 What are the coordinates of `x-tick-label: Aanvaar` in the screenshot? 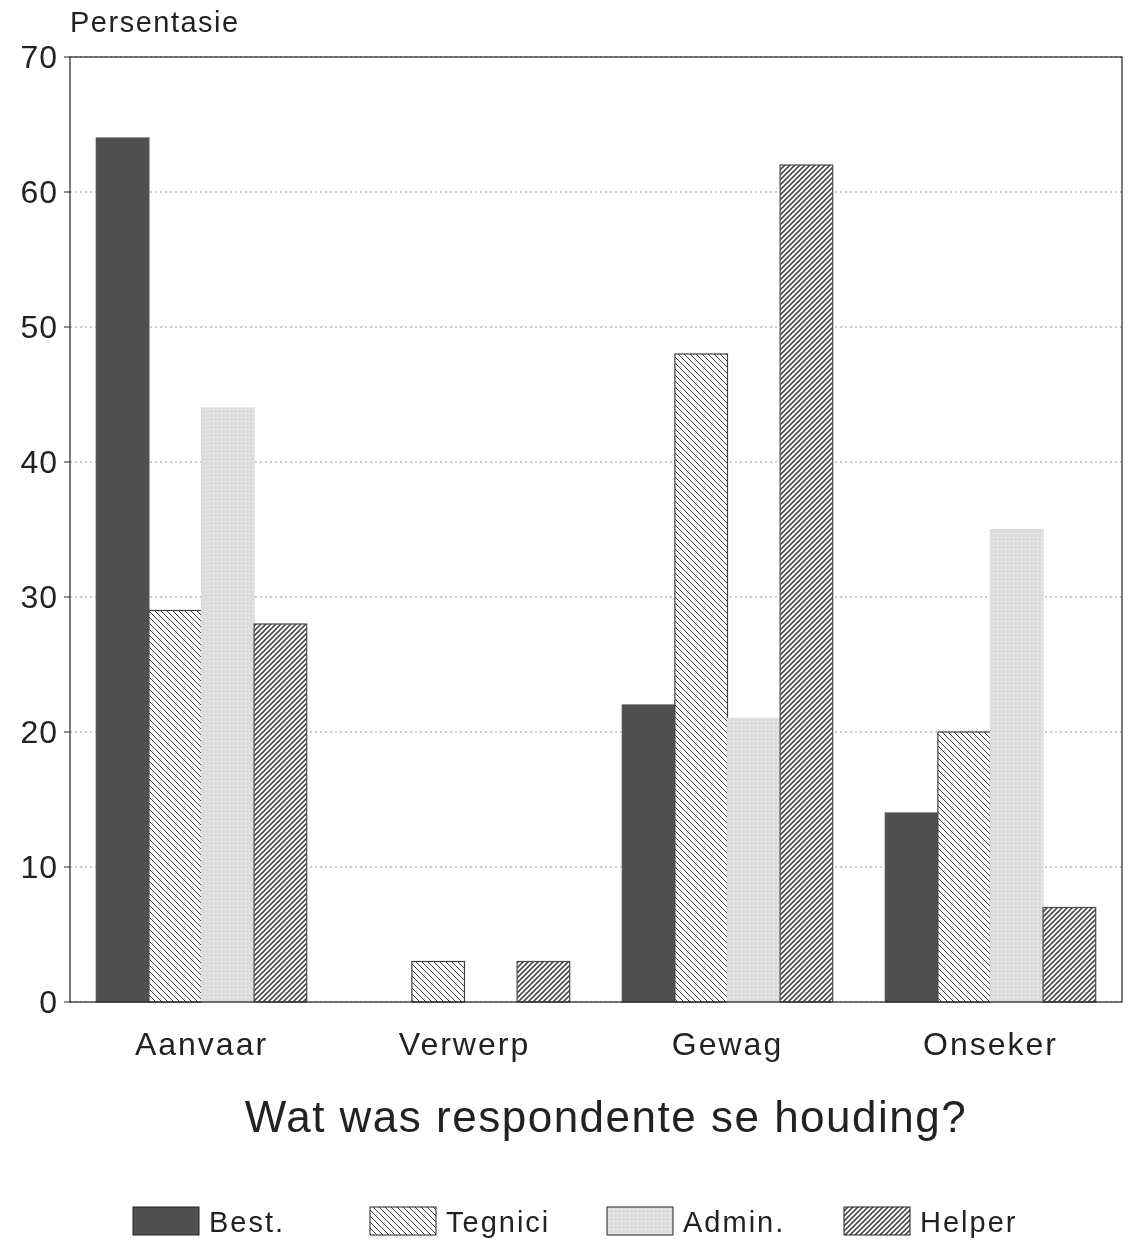 It's located at (201, 1044).